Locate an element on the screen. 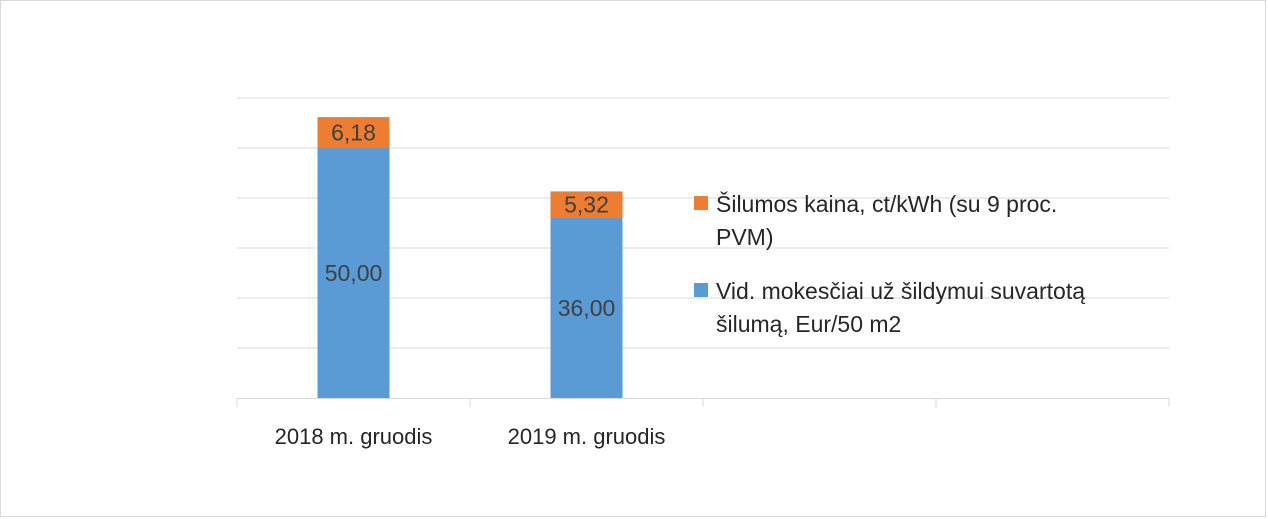 The image size is (1268, 519). bars is located at coordinates (470, 257).